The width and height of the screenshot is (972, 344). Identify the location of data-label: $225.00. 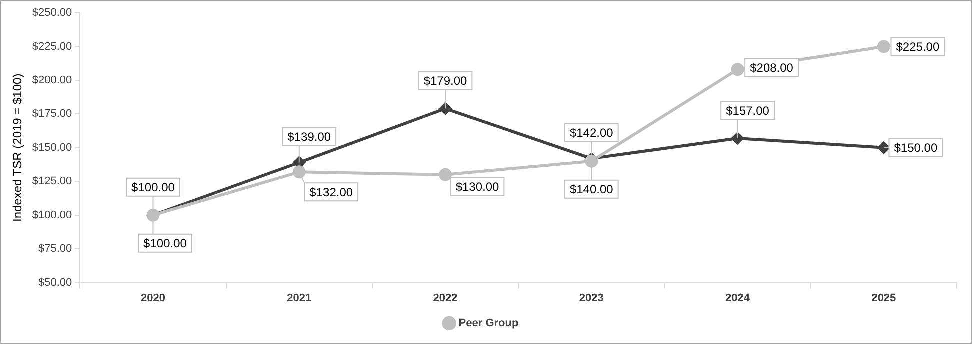
(918, 47).